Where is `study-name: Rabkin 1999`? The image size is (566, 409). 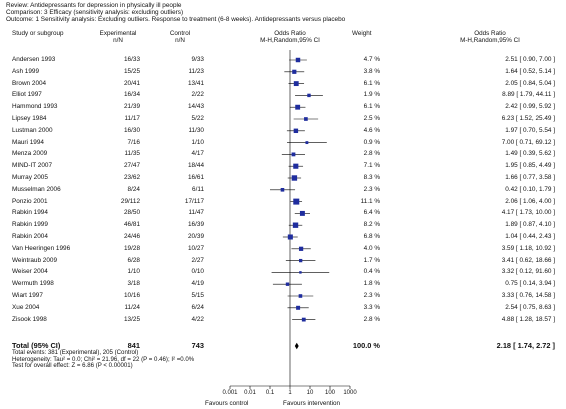
study-name: Rabkin 1999 is located at coordinates (30, 225).